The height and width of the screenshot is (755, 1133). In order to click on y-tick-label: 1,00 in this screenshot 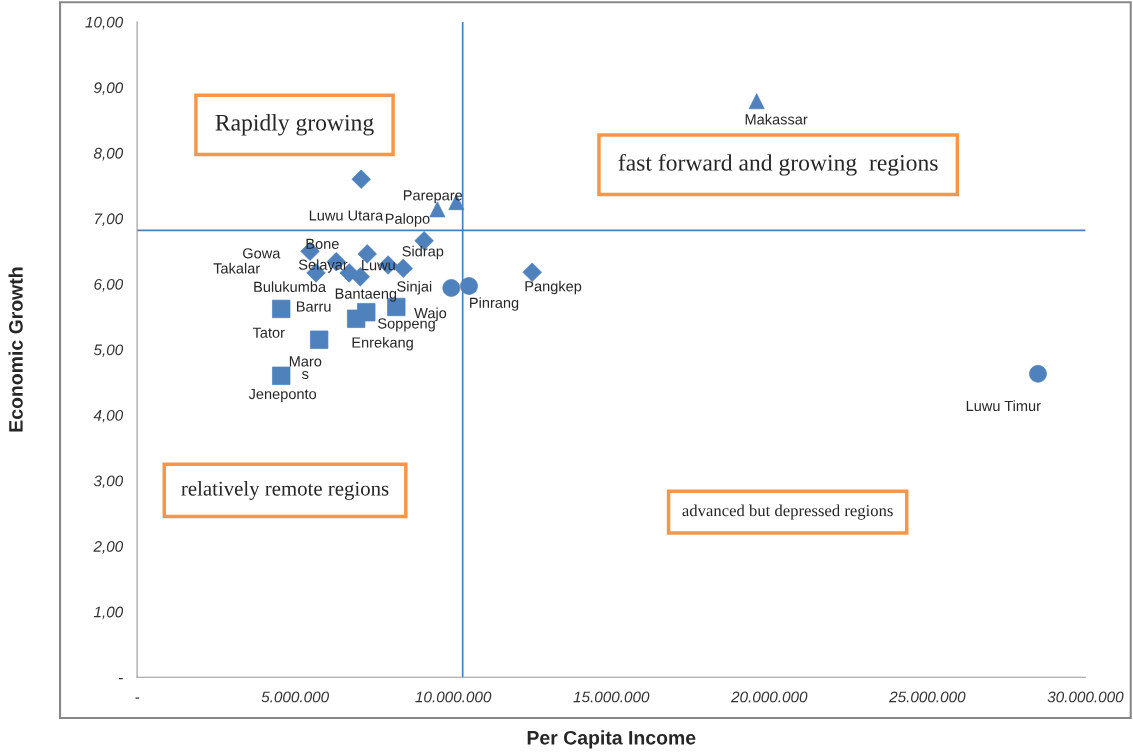, I will do `click(108, 613)`.